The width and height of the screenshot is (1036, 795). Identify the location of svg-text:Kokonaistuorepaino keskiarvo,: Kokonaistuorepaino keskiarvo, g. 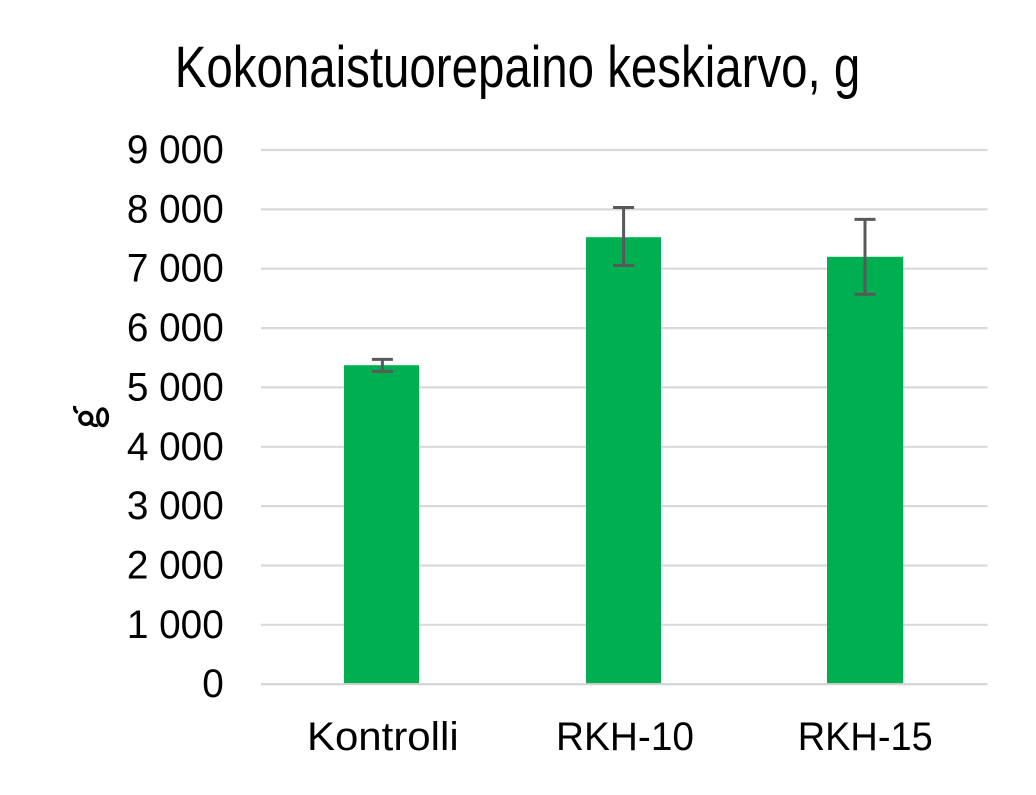
(518, 67).